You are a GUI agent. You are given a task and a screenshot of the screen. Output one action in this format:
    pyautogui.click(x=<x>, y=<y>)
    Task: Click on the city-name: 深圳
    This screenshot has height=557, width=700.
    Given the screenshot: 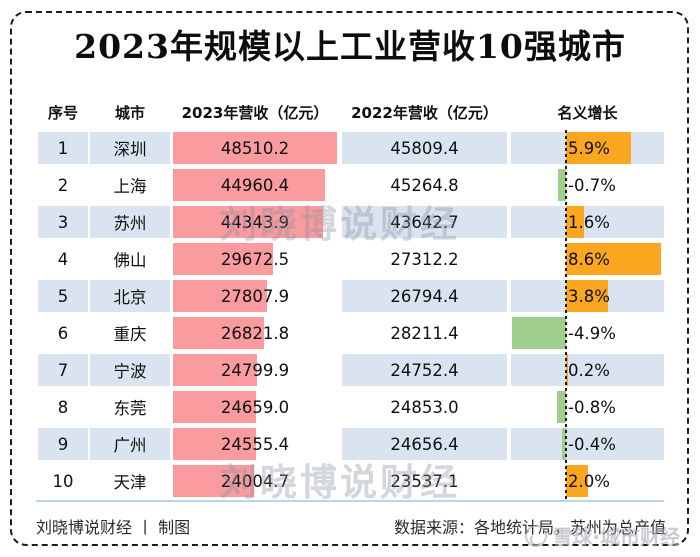 What is the action you would take?
    pyautogui.click(x=130, y=149)
    